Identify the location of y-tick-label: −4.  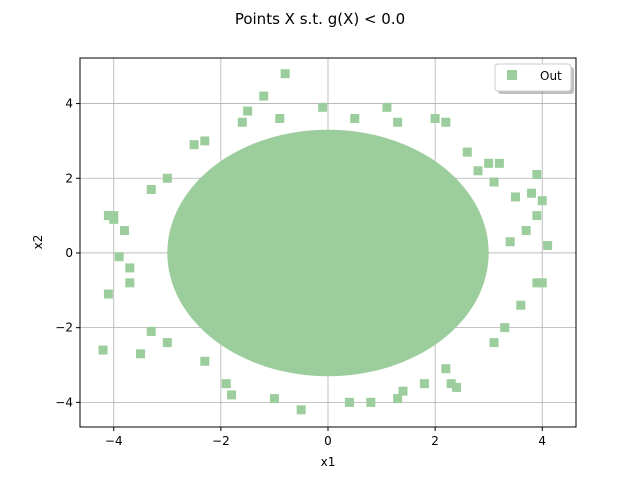
(64, 402).